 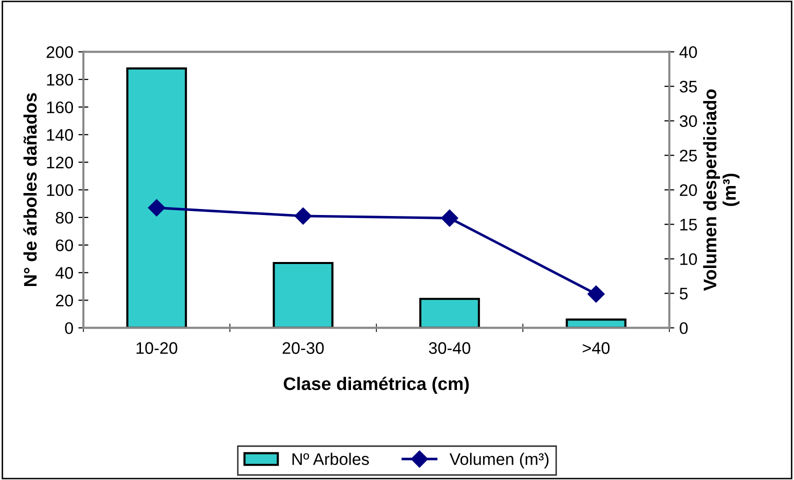 What do you see at coordinates (688, 224) in the screenshot?
I see `y2-tick-label: 15` at bounding box center [688, 224].